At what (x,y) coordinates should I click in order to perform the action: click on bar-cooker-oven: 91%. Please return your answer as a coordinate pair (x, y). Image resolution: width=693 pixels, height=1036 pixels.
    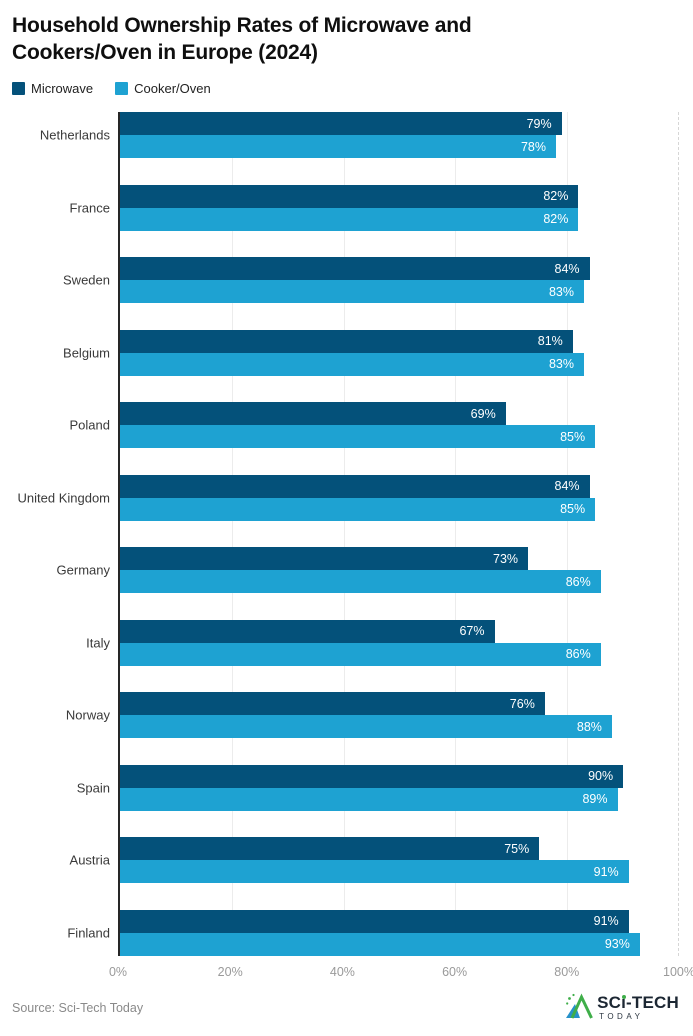
    Looking at the image, I should click on (374, 871).